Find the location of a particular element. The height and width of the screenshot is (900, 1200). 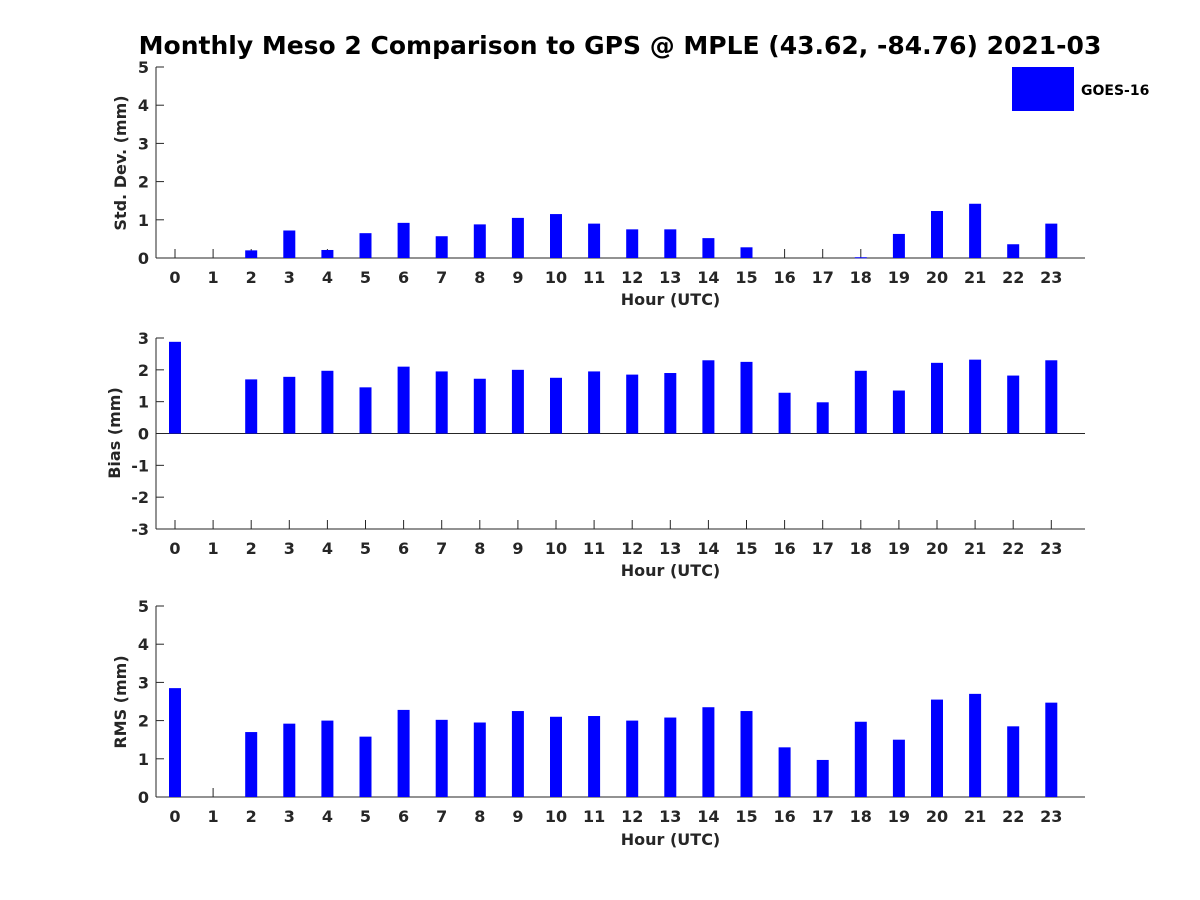

y-tick-label: -2 is located at coordinates (140, 497).